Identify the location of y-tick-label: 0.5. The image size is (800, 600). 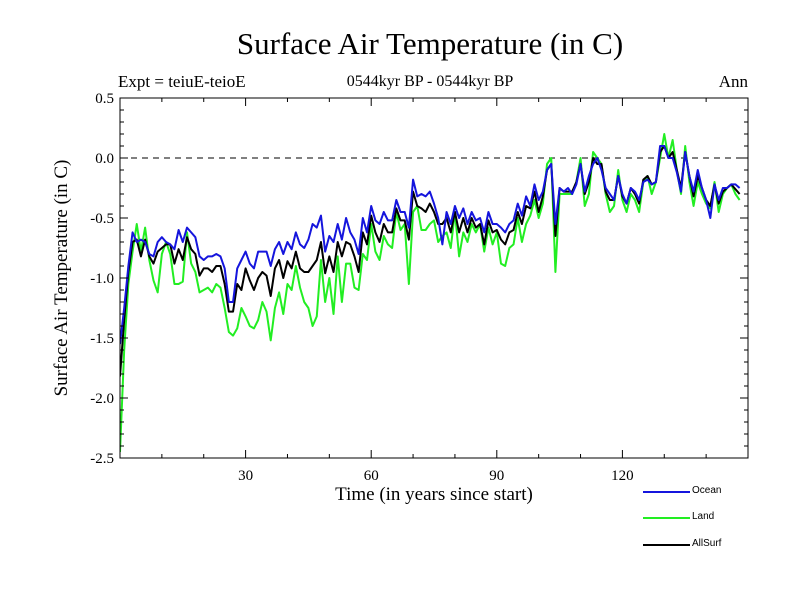
(104, 99).